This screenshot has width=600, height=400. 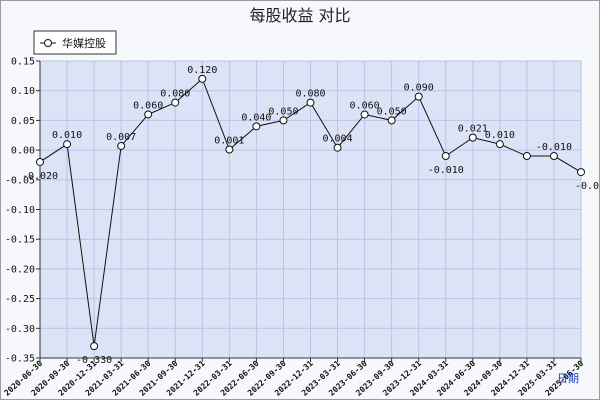 I want to click on data-label: -0.330, so click(x=94, y=360).